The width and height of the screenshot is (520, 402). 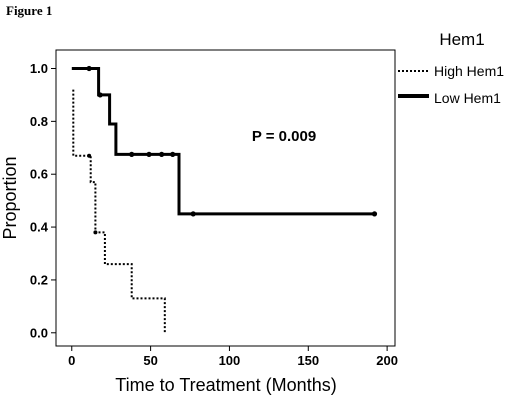 I want to click on y-tick-label: 0.4, so click(x=39, y=227).